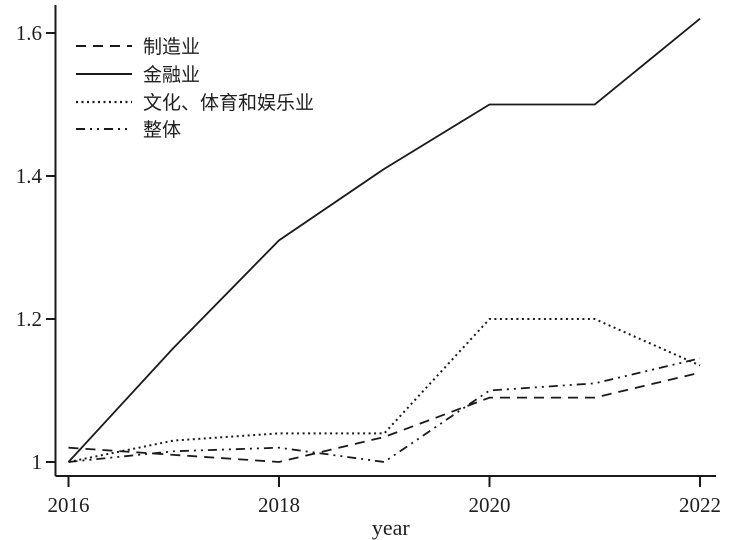  What do you see at coordinates (279, 505) in the screenshot?
I see `x-tick-label: 2018` at bounding box center [279, 505].